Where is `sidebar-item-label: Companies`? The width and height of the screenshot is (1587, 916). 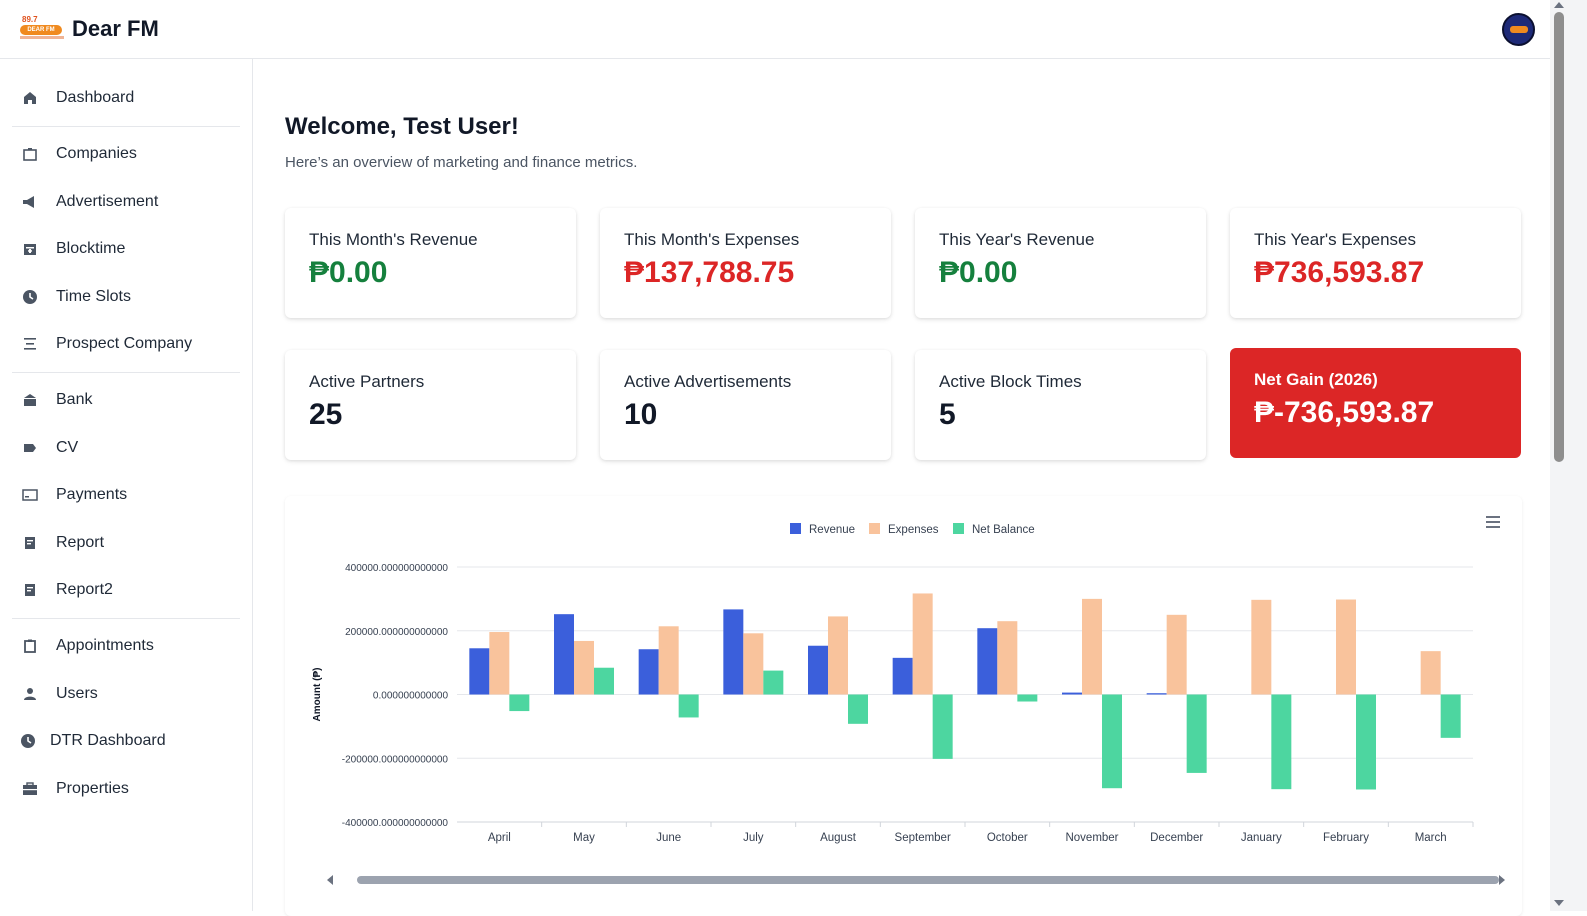
sidebar-item-label: Companies is located at coordinates (96, 153).